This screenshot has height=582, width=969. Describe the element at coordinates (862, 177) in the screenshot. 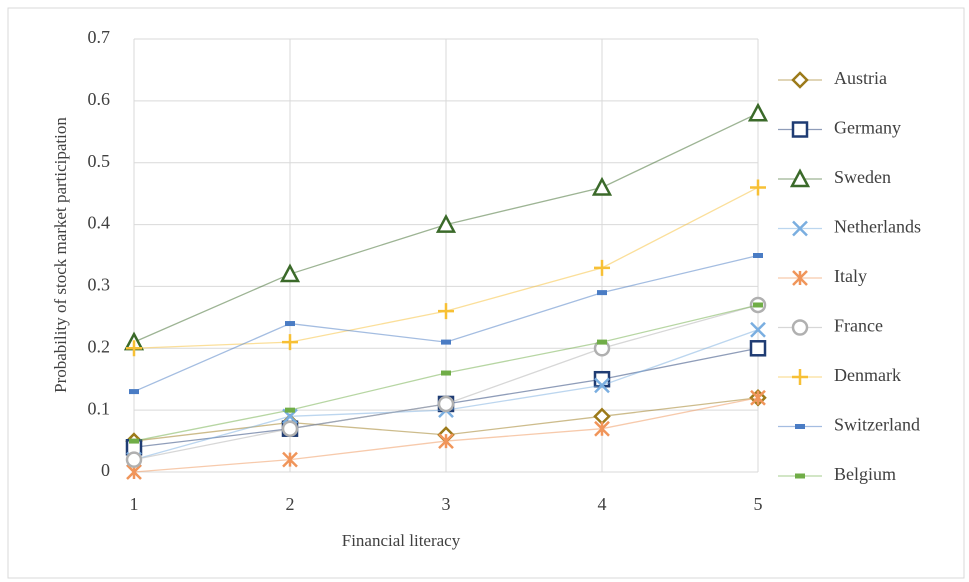

I see `legend-label: Sweden` at that location.